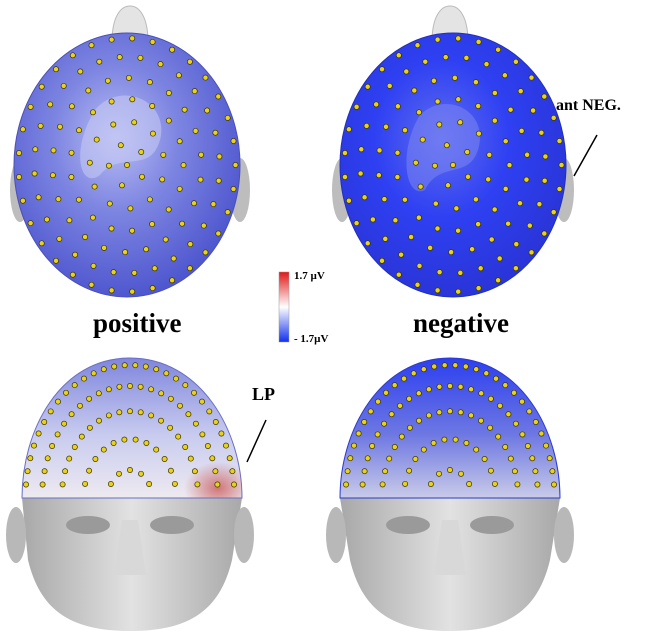  What do you see at coordinates (244, 535) in the screenshot?
I see `right-ear-shape` at bounding box center [244, 535].